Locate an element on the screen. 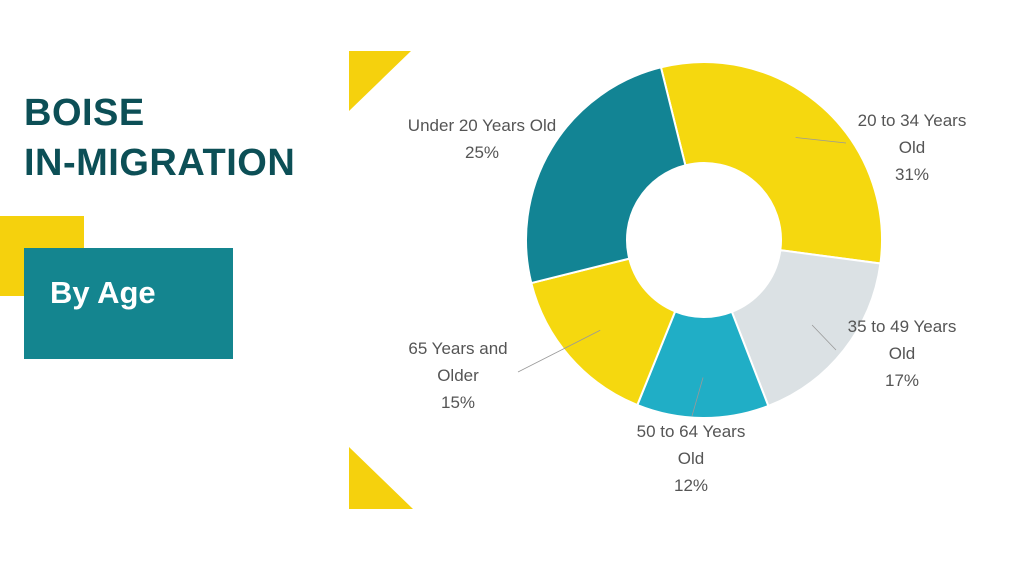 The width and height of the screenshot is (1024, 576). slice-percent: 17% is located at coordinates (902, 380).